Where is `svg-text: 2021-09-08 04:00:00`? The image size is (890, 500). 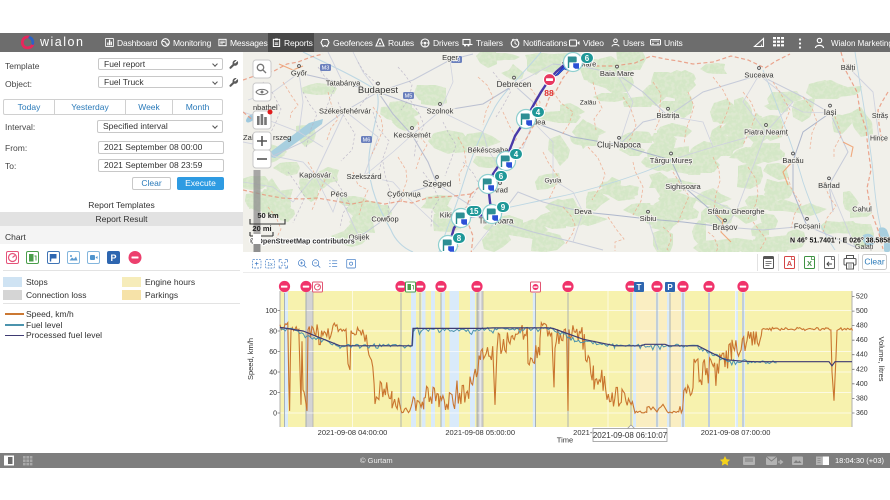 svg-text: 2021-09-08 04:00:00 is located at coordinates (353, 432).